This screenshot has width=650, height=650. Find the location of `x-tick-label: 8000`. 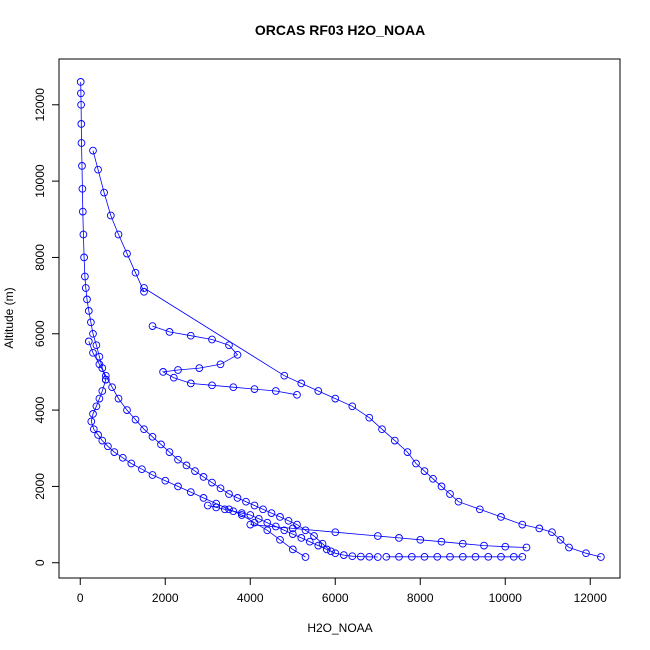

x-tick-label: 8000 is located at coordinates (420, 598).